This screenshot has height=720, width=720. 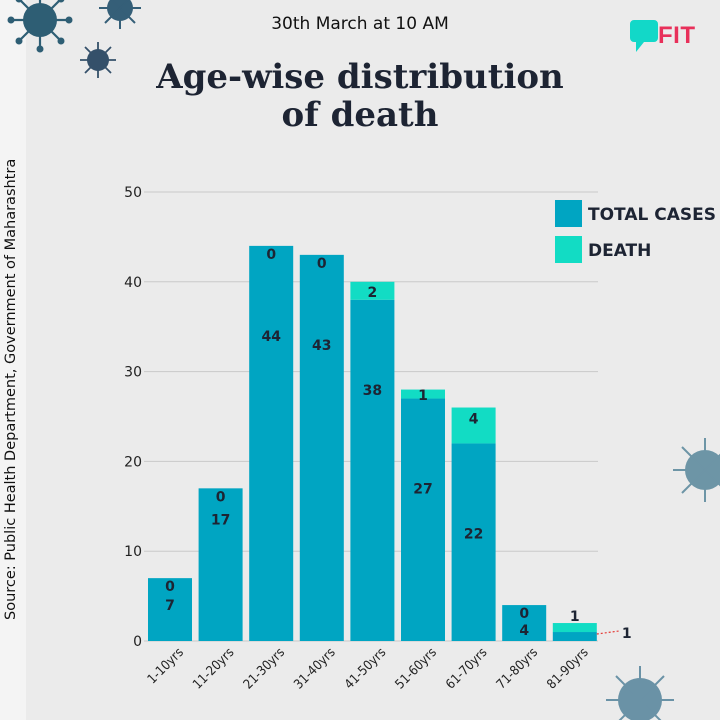 What do you see at coordinates (220, 520) in the screenshot?
I see `total-cases-data-label: 17` at bounding box center [220, 520].